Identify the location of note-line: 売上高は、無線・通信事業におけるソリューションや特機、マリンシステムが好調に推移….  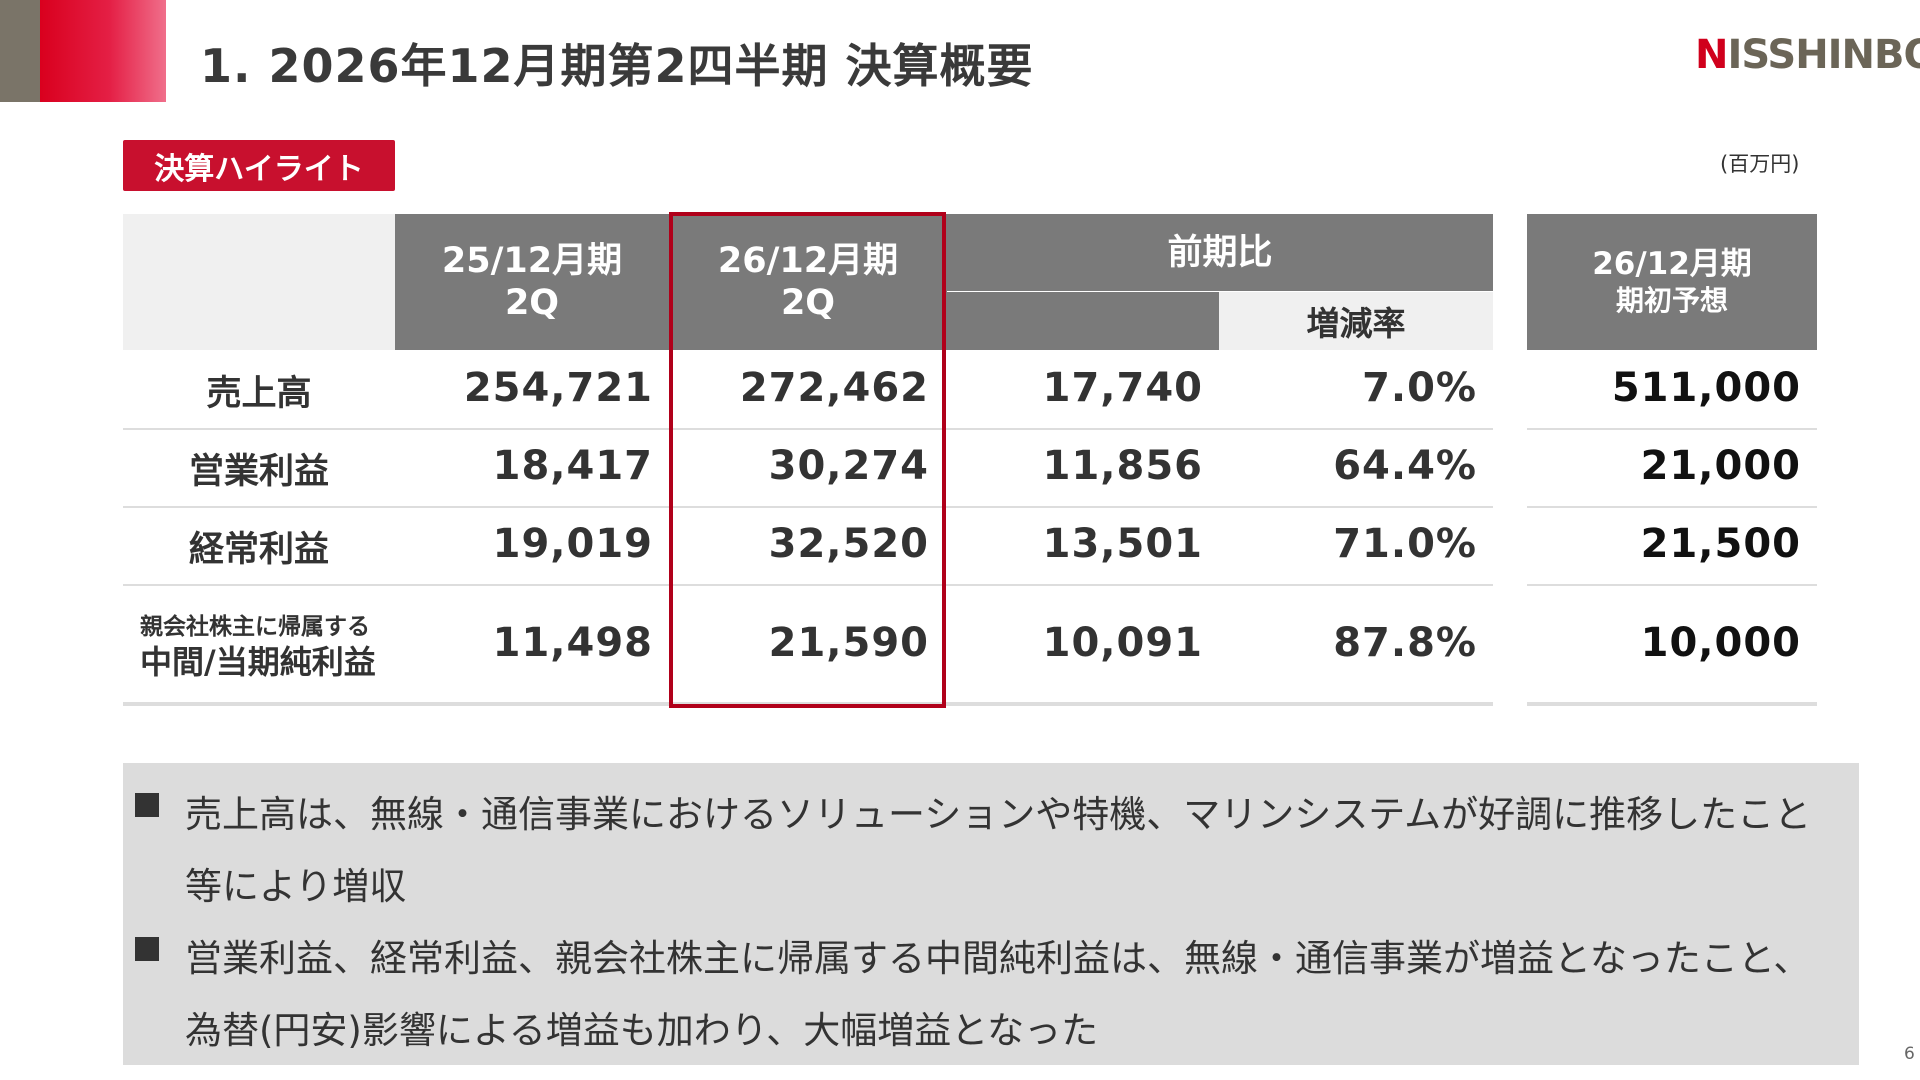
(998, 814).